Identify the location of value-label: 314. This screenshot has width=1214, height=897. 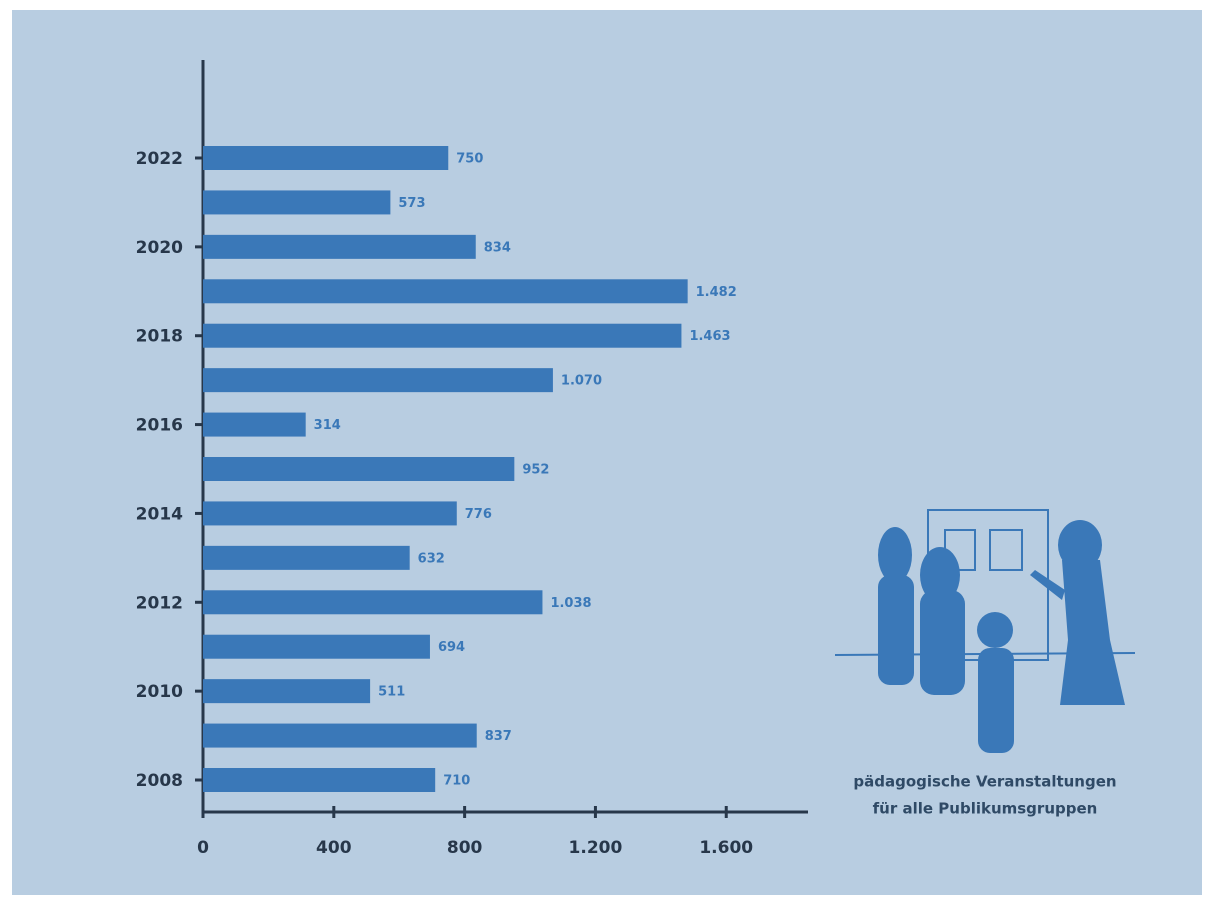
(327, 425).